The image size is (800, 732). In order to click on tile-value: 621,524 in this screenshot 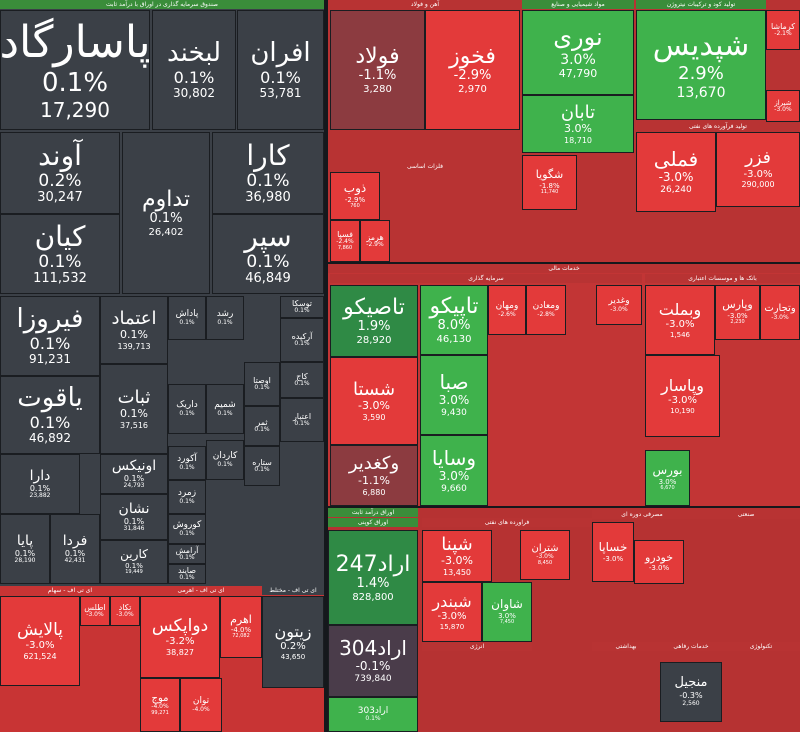, I will do `click(40, 656)`.